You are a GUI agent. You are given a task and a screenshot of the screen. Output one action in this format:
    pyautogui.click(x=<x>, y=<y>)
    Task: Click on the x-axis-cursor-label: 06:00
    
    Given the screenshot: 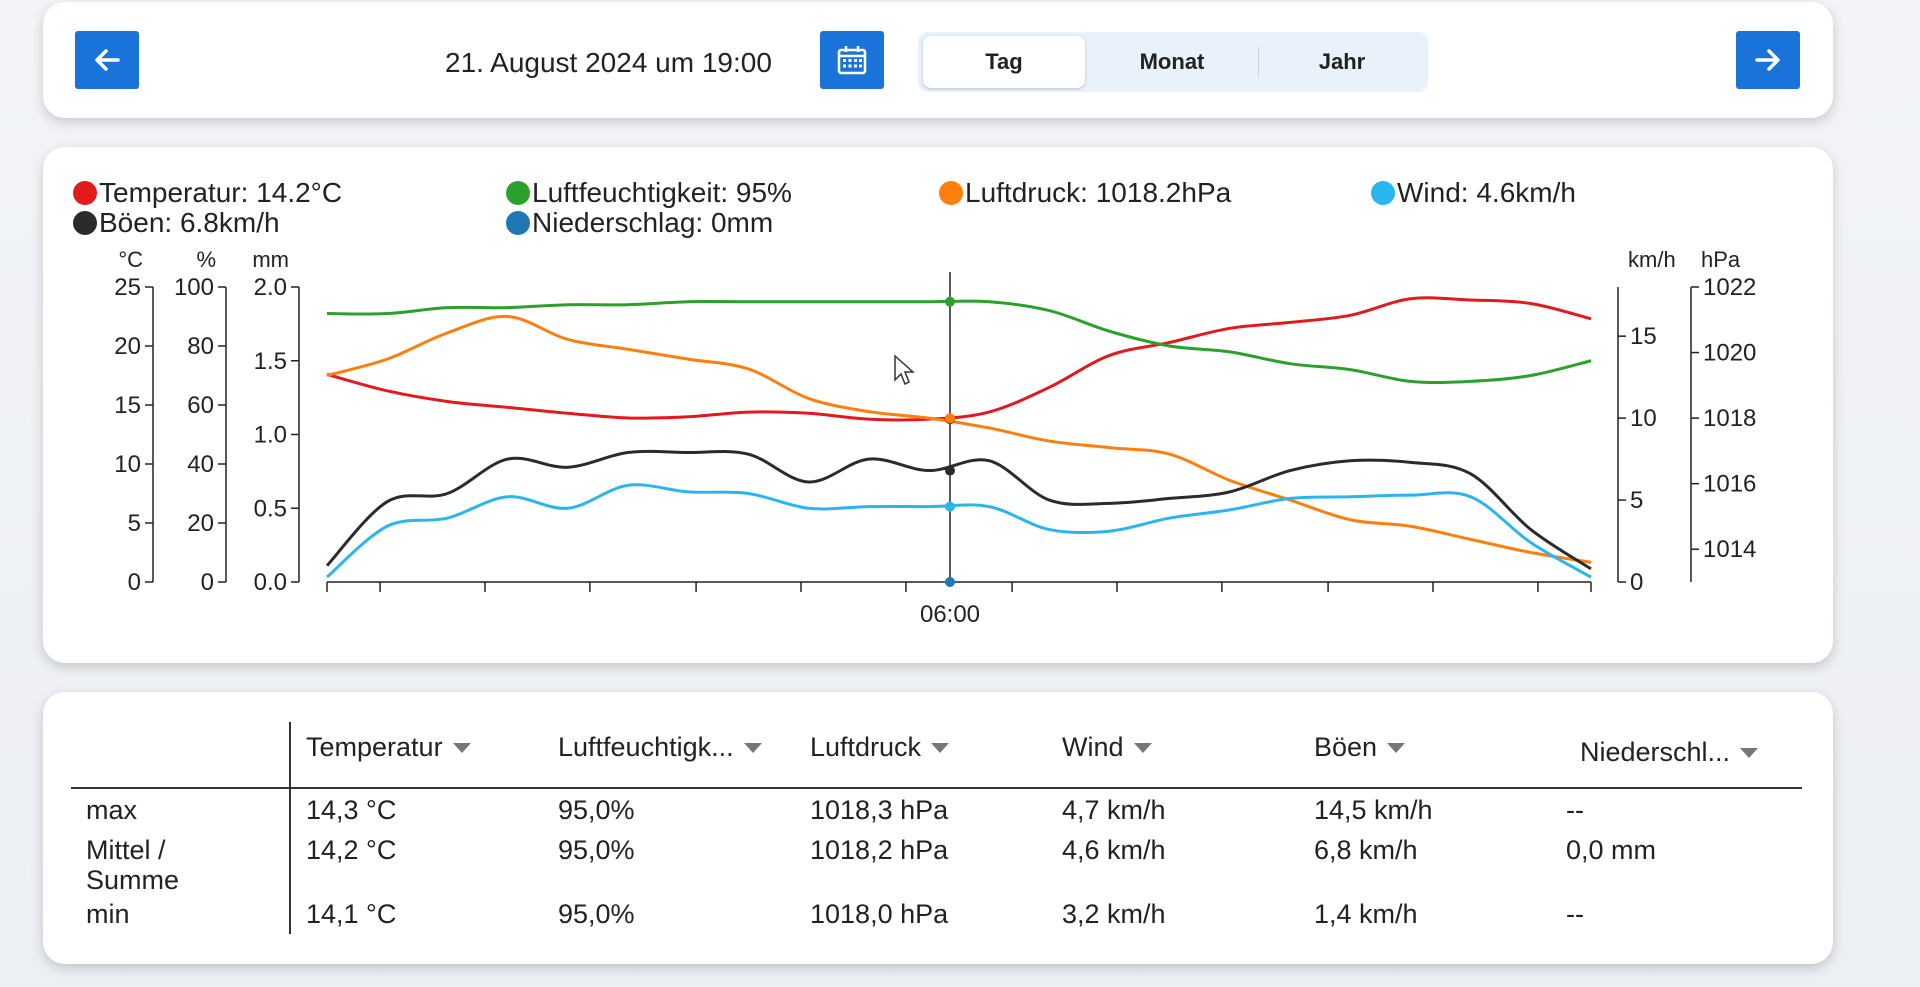 What is the action you would take?
    pyautogui.click(x=950, y=614)
    